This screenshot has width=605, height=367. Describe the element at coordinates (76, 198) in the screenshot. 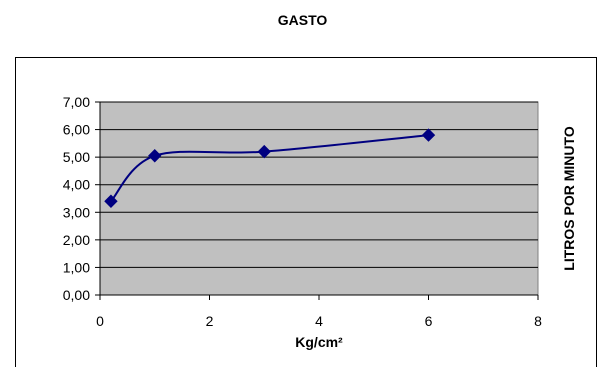

I see `y-tick-labels: 0,00 1,00 2,00 3,00 4,00 5,00 6,00 7,00` at that location.